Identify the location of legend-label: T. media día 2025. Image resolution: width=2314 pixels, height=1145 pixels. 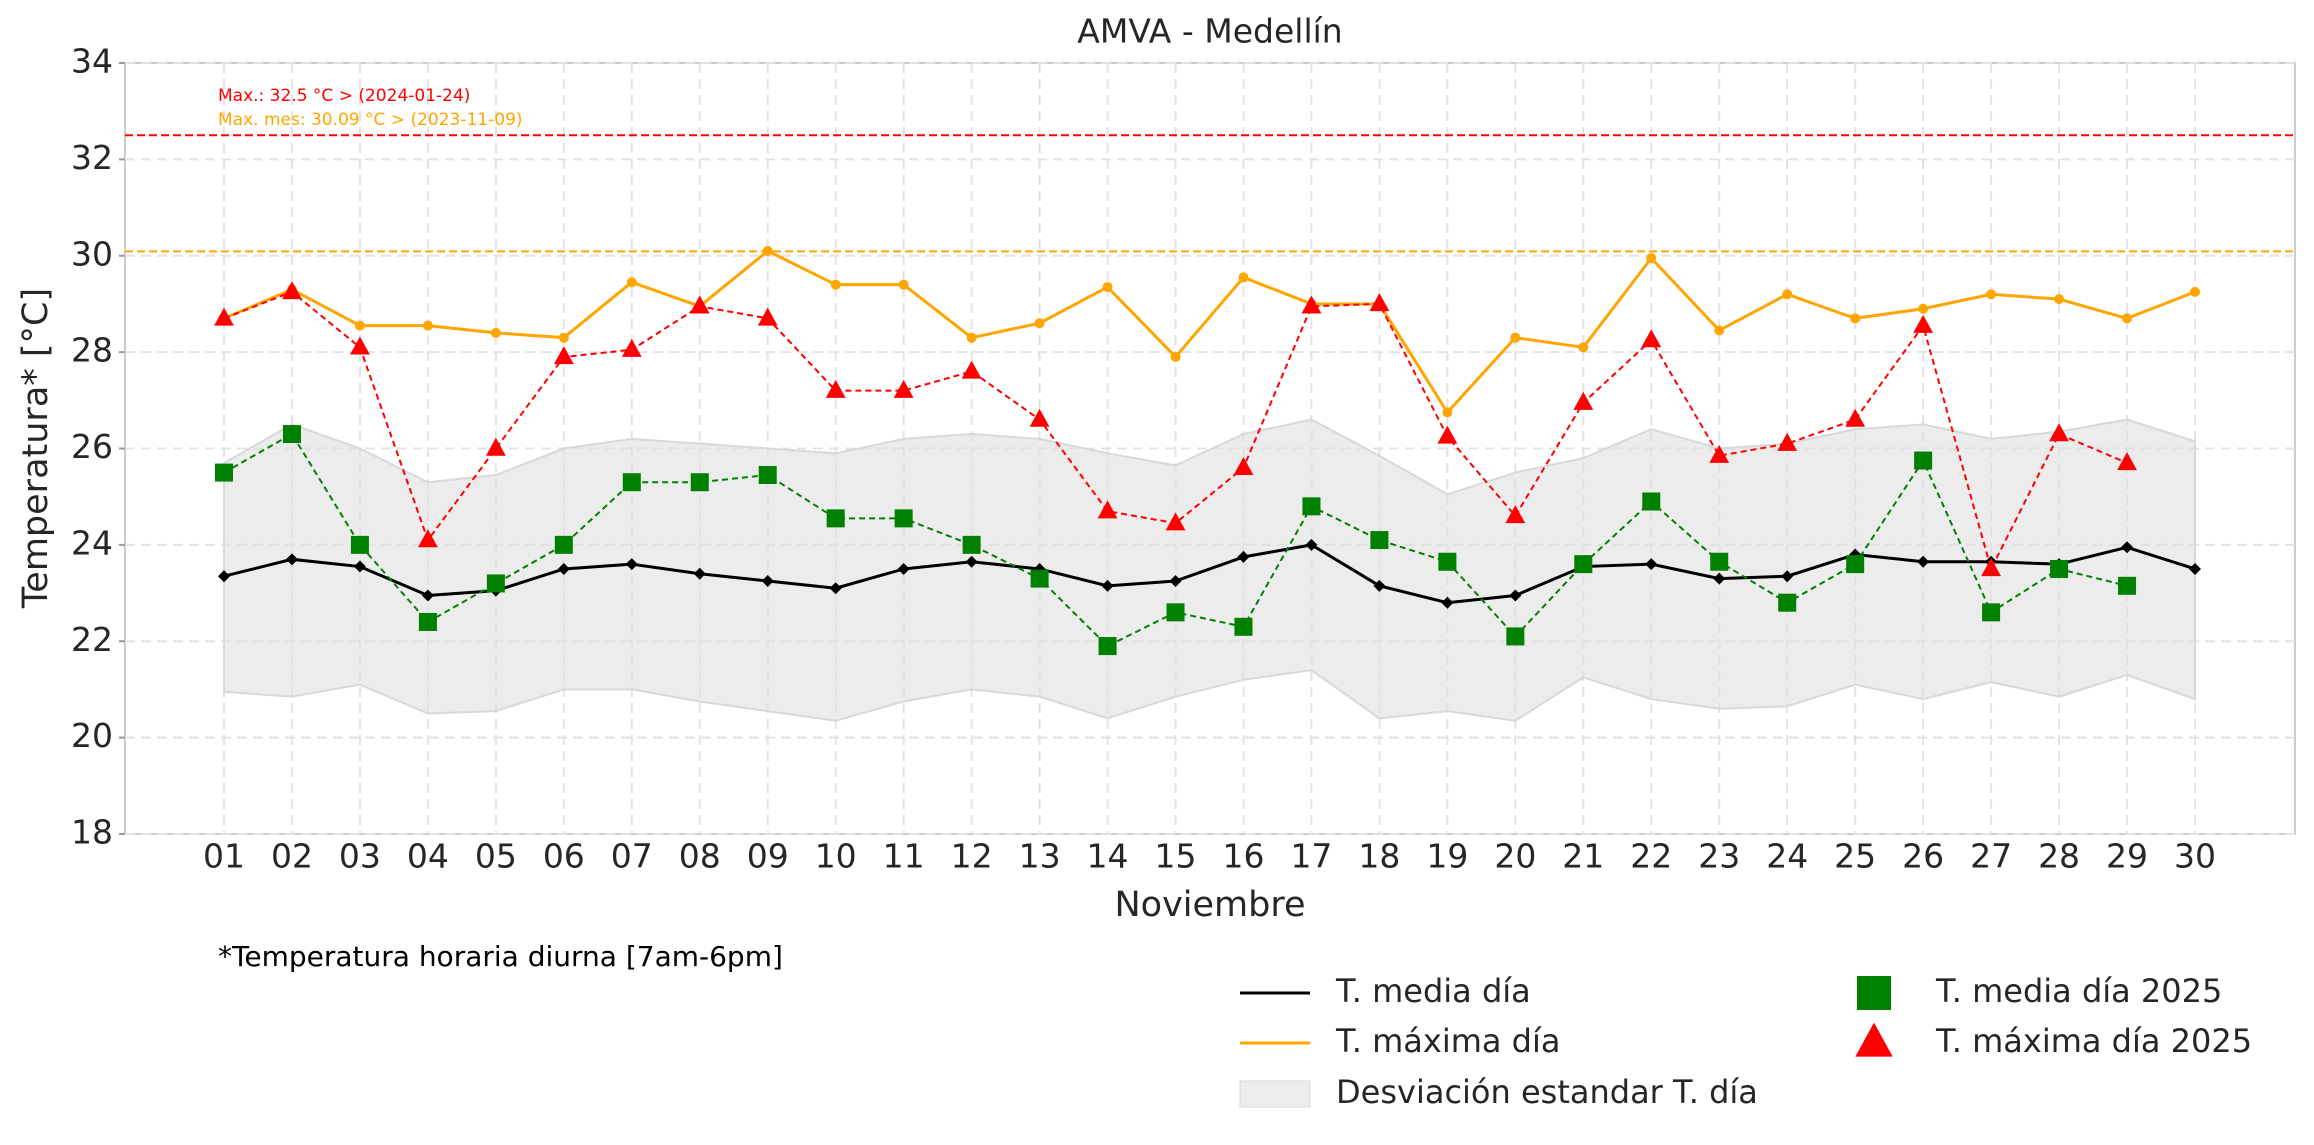
(2078, 991).